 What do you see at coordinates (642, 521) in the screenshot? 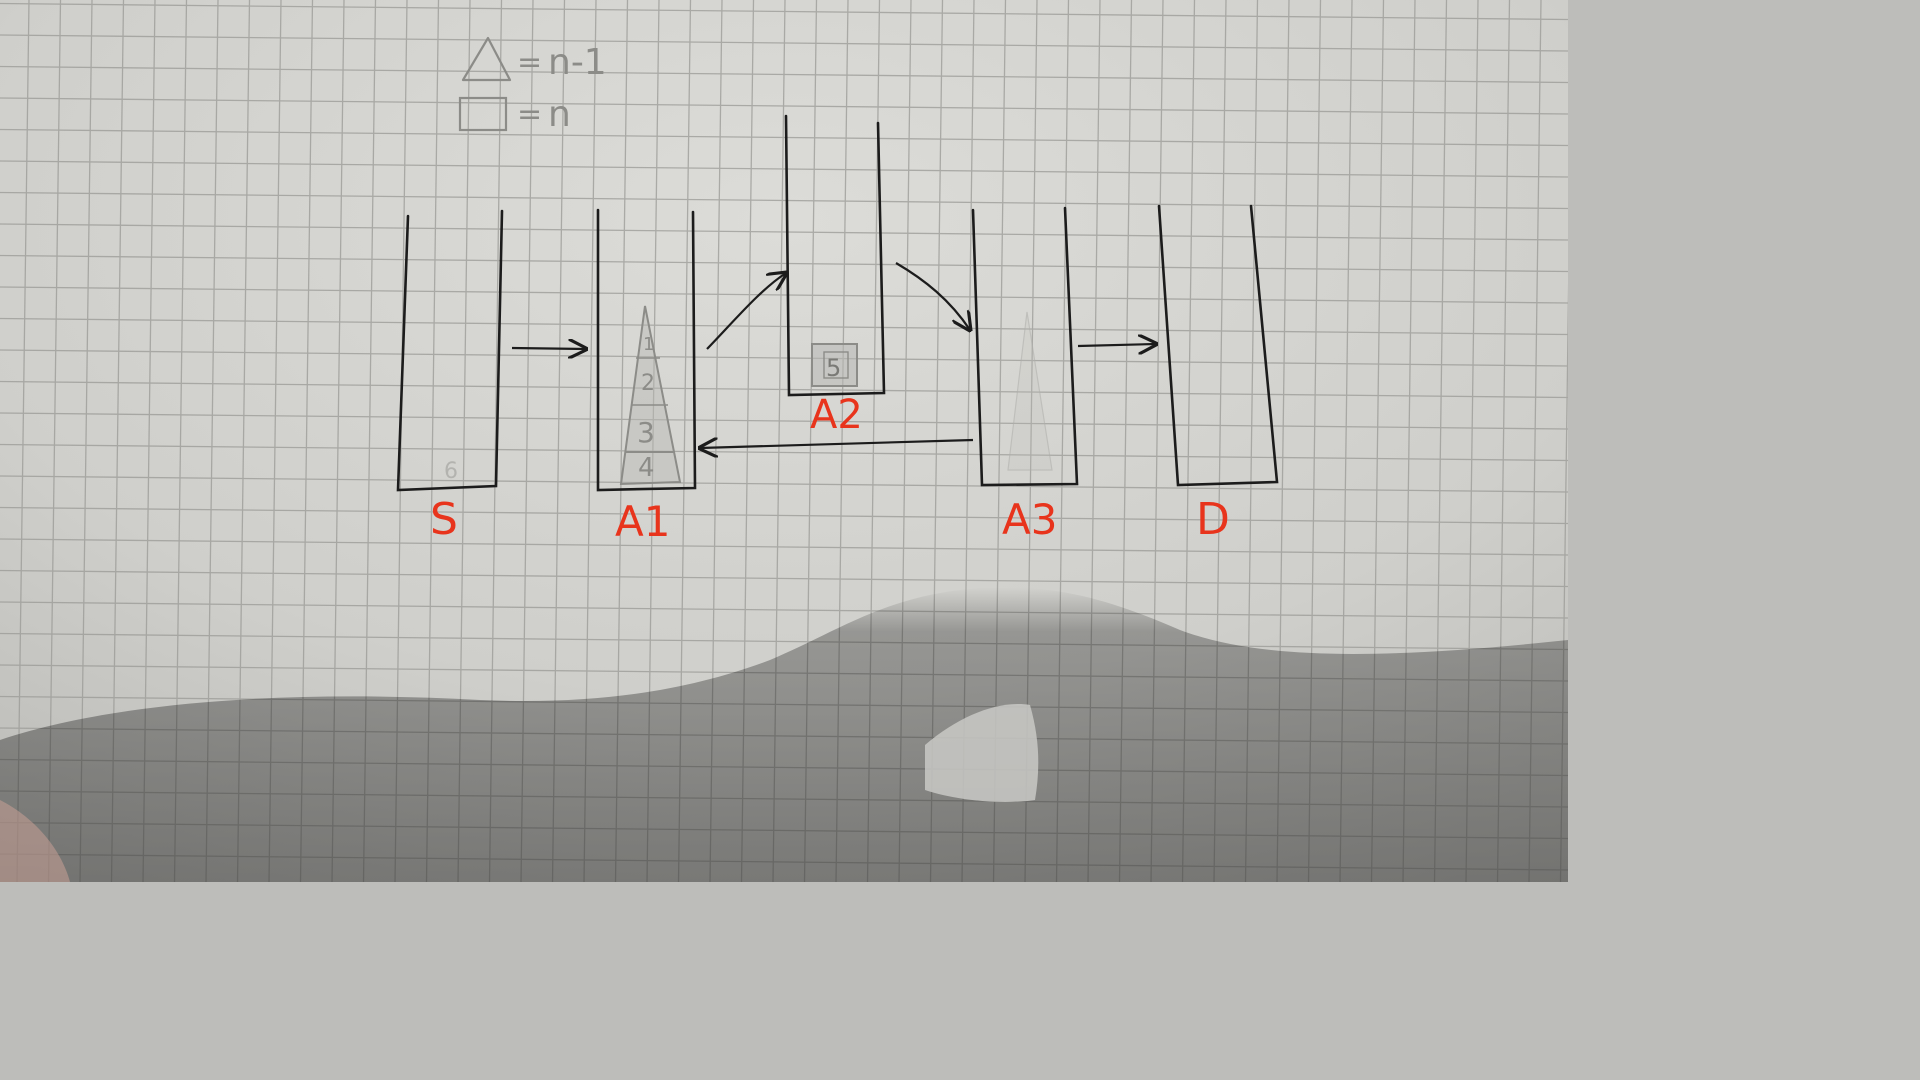
I see `peg-label-a1: A1` at bounding box center [642, 521].